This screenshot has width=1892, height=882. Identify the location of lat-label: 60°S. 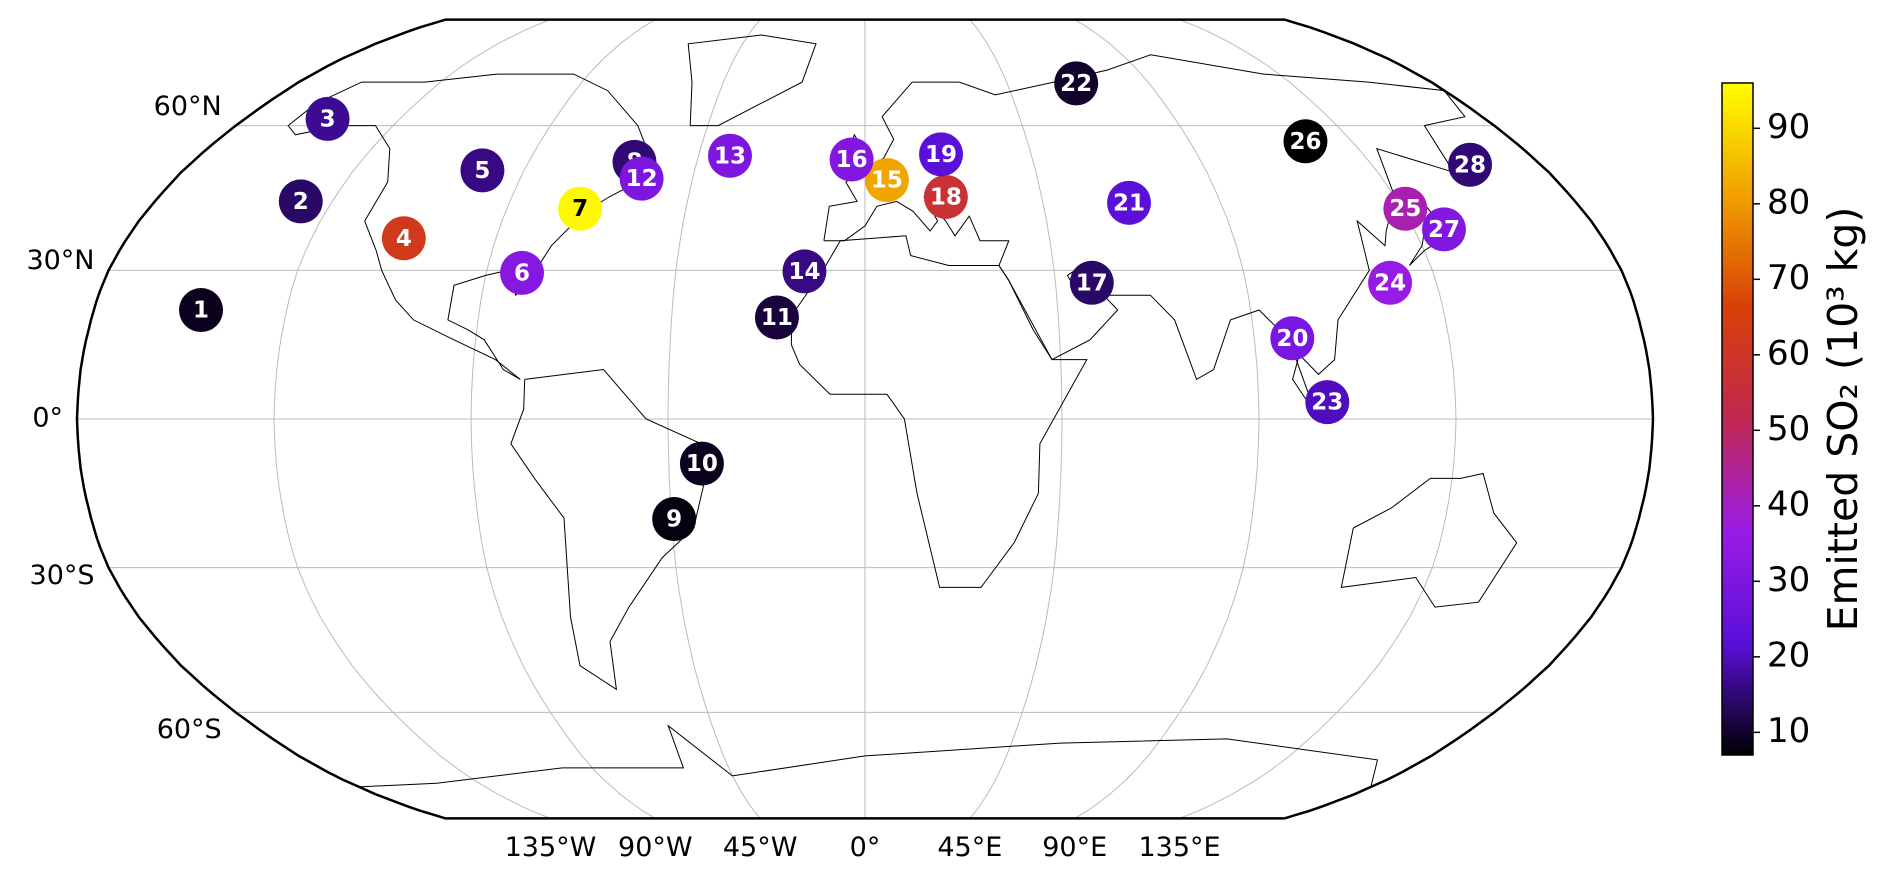
(189, 729).